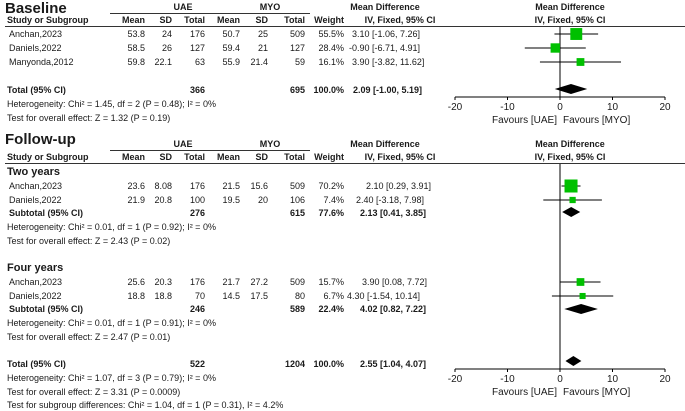 The height and width of the screenshot is (411, 685). What do you see at coordinates (259, 296) in the screenshot?
I see `myo-sd: 17.5` at bounding box center [259, 296].